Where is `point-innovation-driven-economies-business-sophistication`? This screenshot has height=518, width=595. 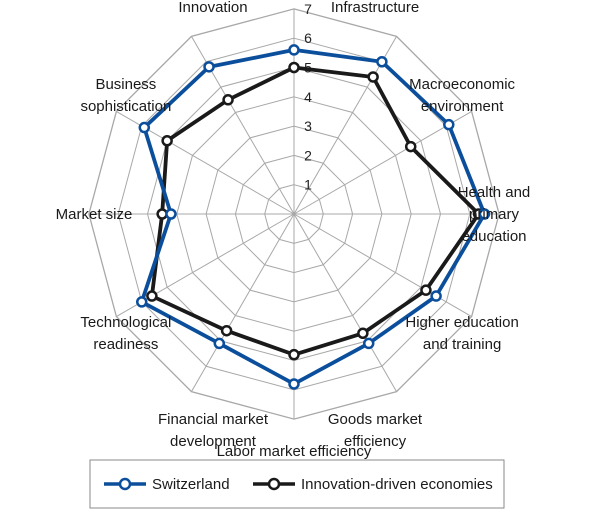
point-innovation-driven-economies-business-sophistication is located at coordinates (167, 141).